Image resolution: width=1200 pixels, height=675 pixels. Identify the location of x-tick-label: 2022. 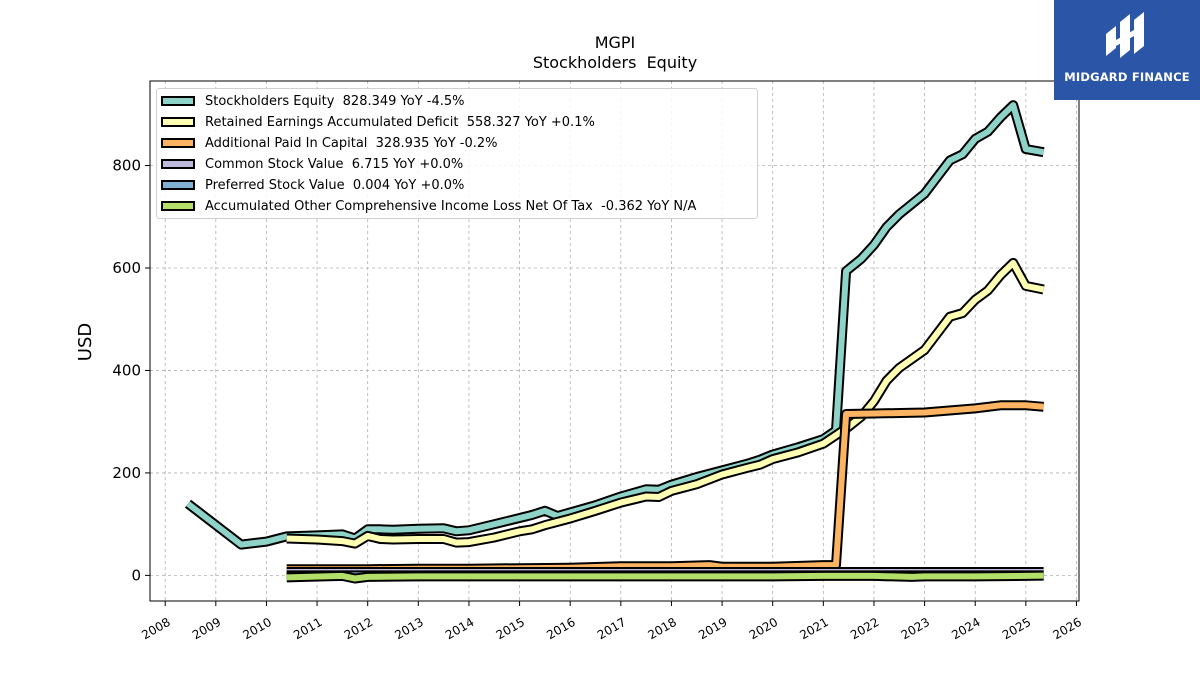
(864, 628).